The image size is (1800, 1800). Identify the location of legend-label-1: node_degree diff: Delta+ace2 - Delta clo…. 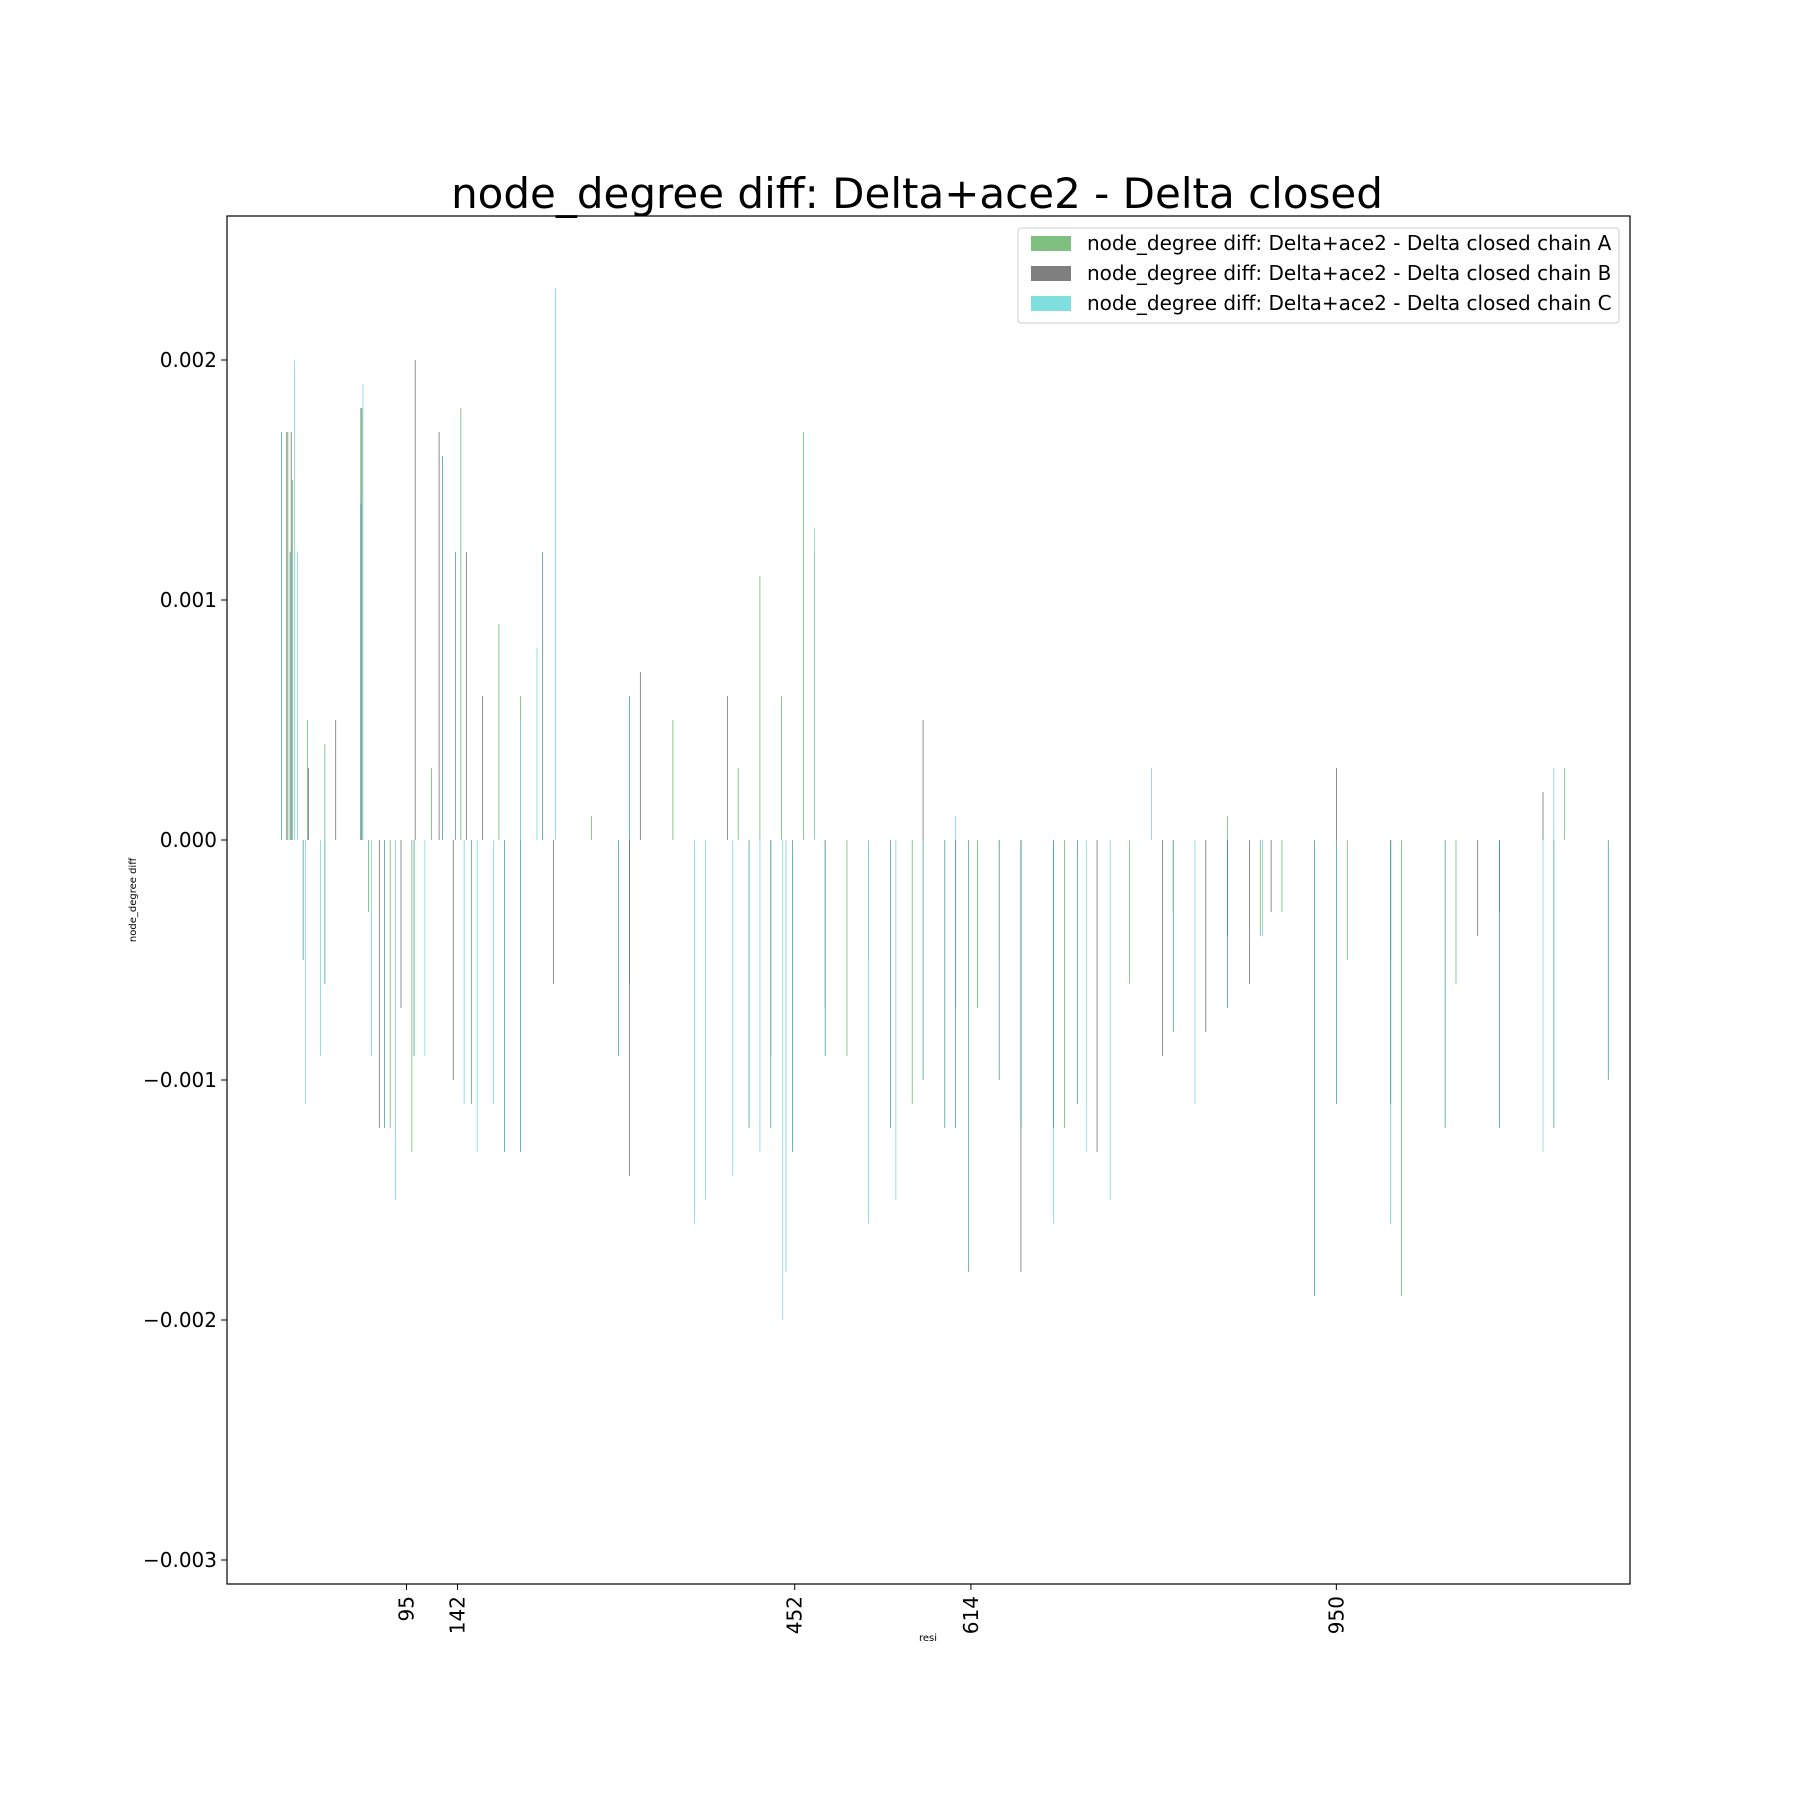
(1349, 273).